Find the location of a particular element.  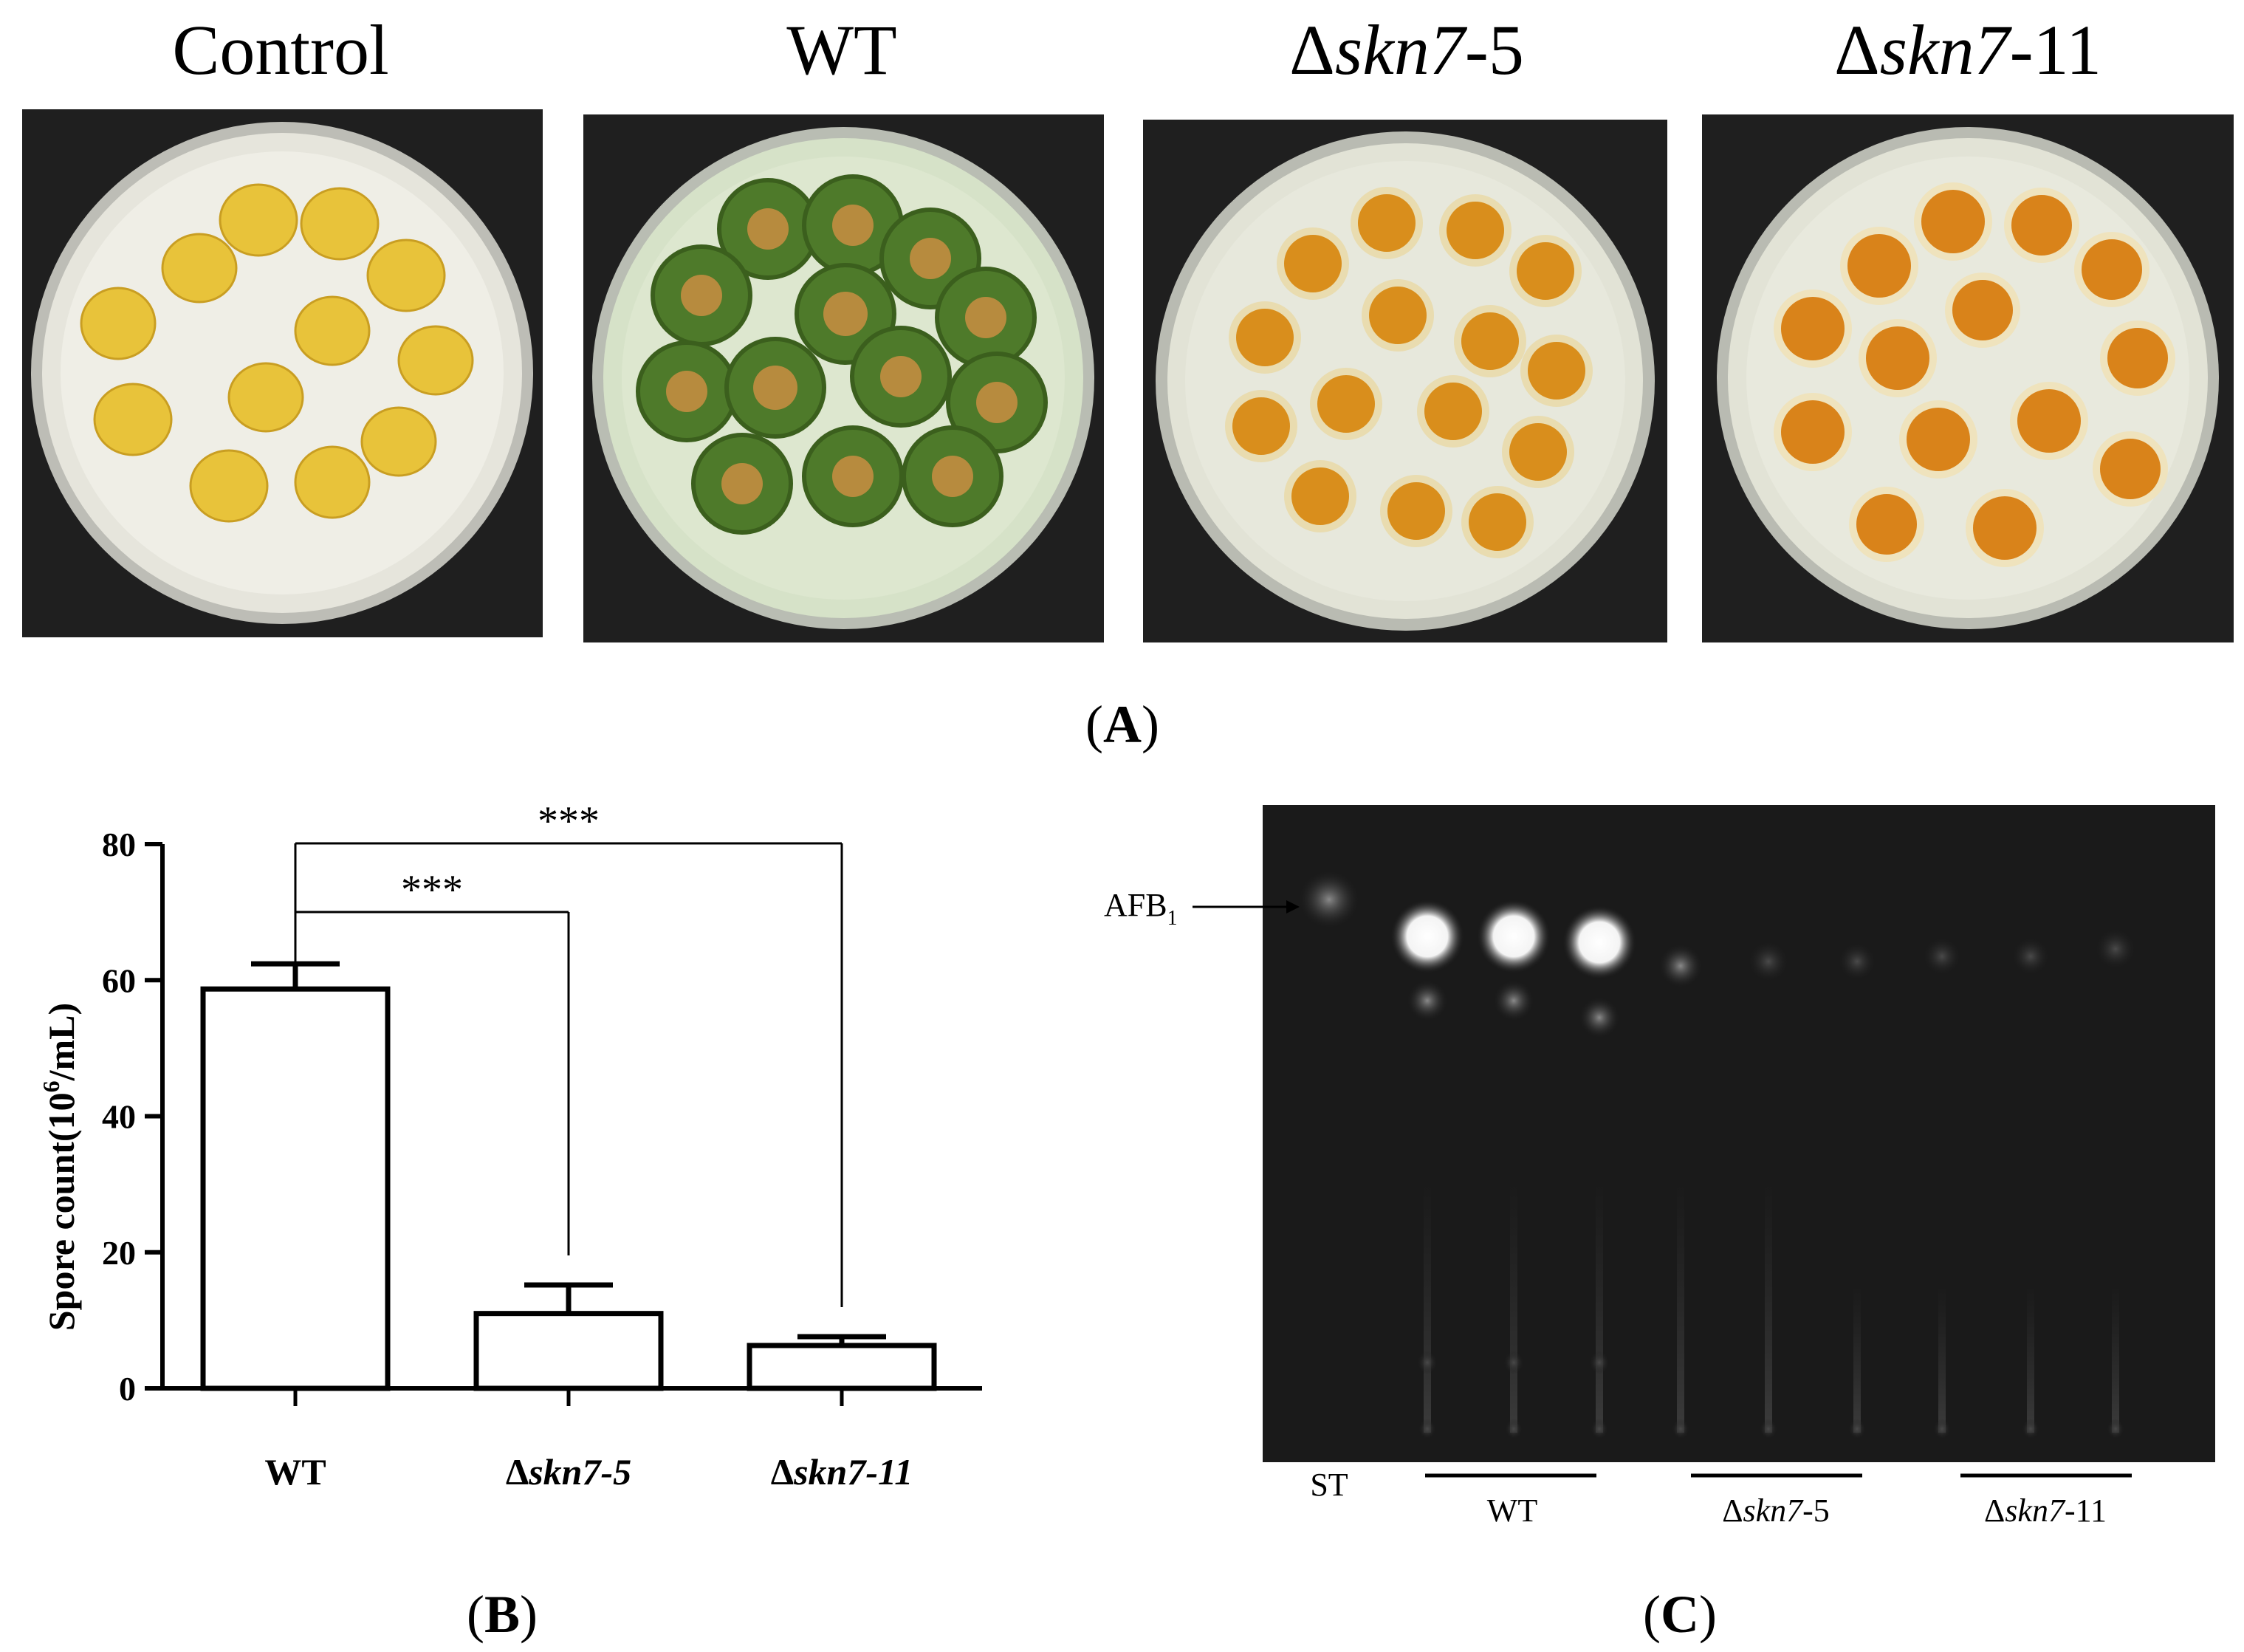

lane-label-skn7-11: Δskn7-11 is located at coordinates (2045, 1510).